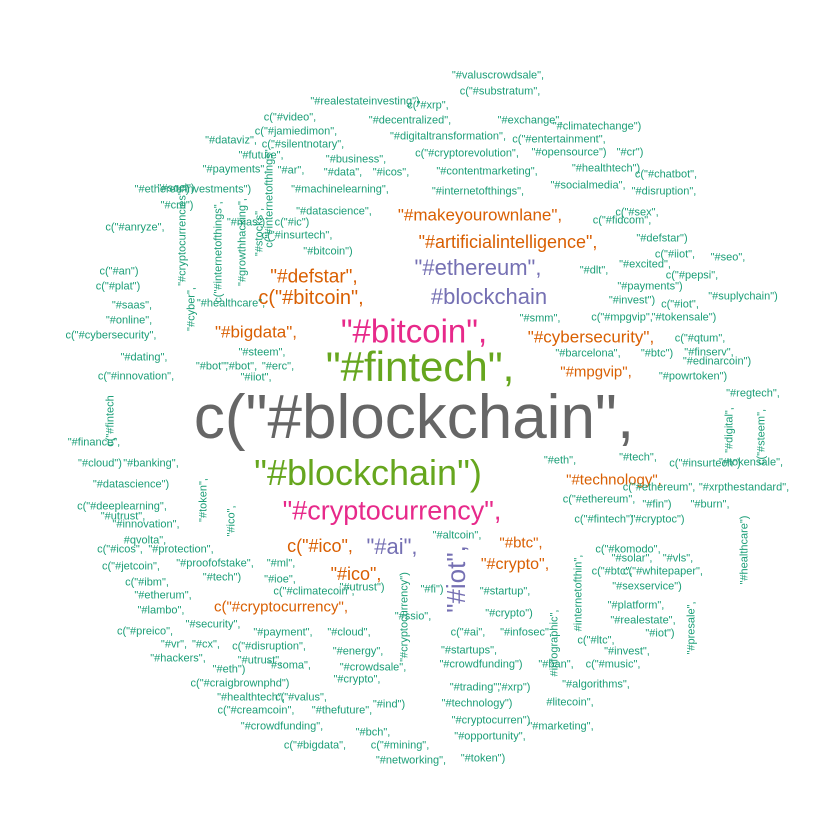 The width and height of the screenshot is (840, 840). I want to click on cloud-word: c("#cryptocurrency",, so click(281, 607).